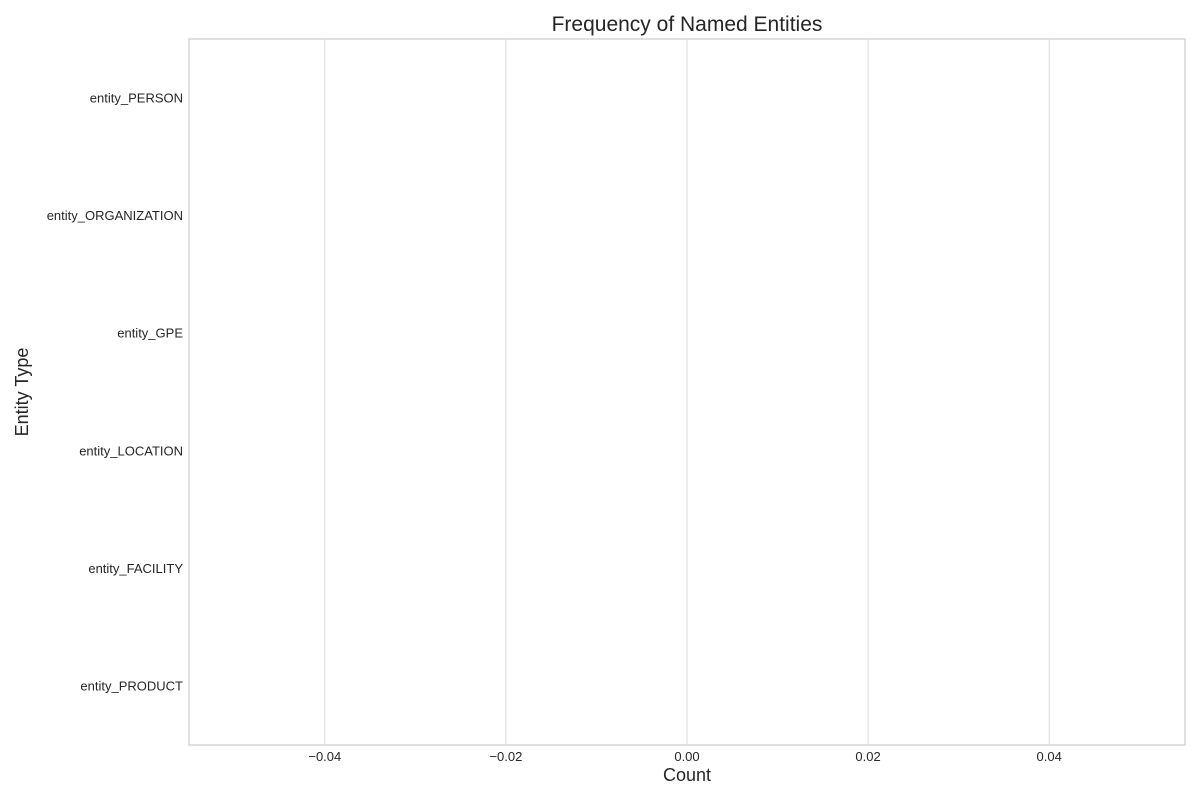  Describe the element at coordinates (867, 756) in the screenshot. I see `x-tick-label: 0.02` at that location.